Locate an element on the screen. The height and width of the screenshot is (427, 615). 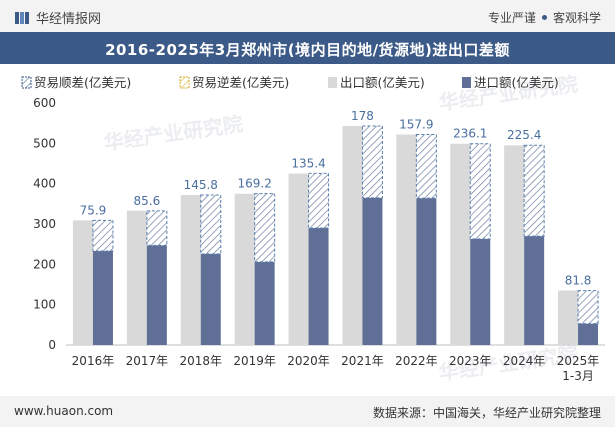
footer-website: www.huaon.com is located at coordinates (64, 411).